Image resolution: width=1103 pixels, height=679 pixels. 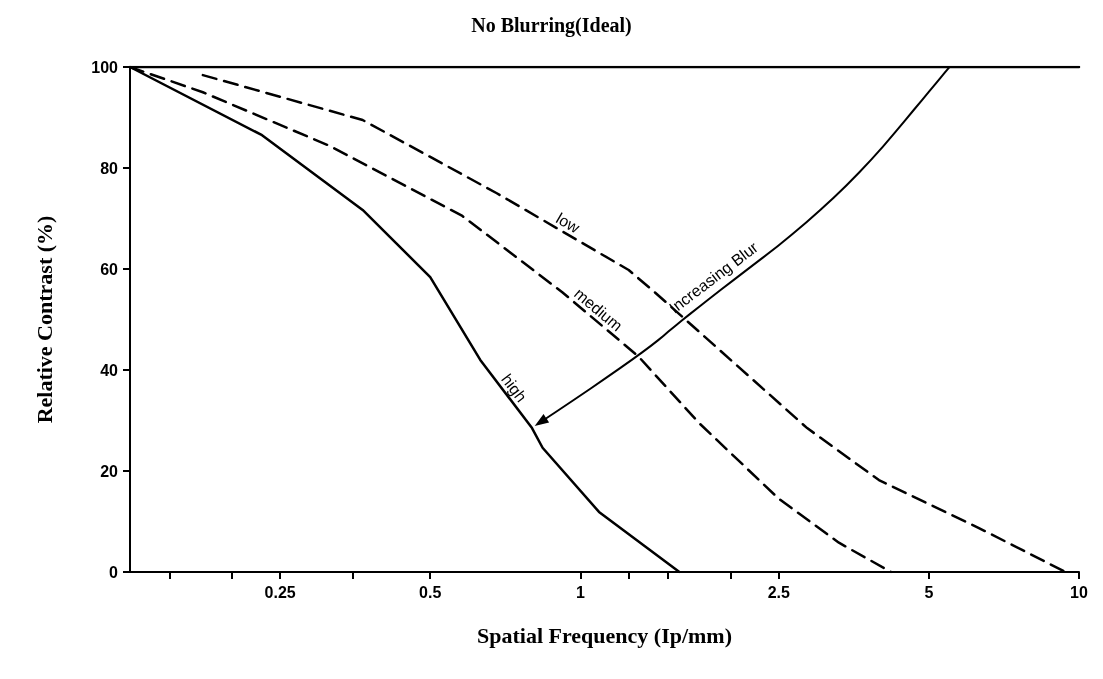 What do you see at coordinates (929, 592) in the screenshot?
I see `x-tick-label: 5` at bounding box center [929, 592].